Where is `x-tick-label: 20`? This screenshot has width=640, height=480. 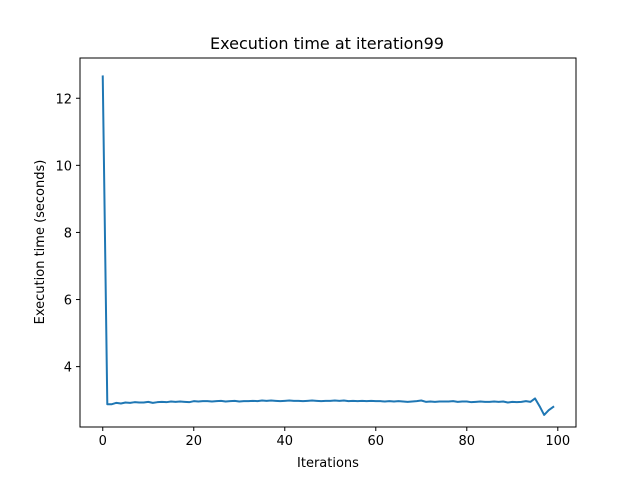 x-tick-label: 20 is located at coordinates (193, 441).